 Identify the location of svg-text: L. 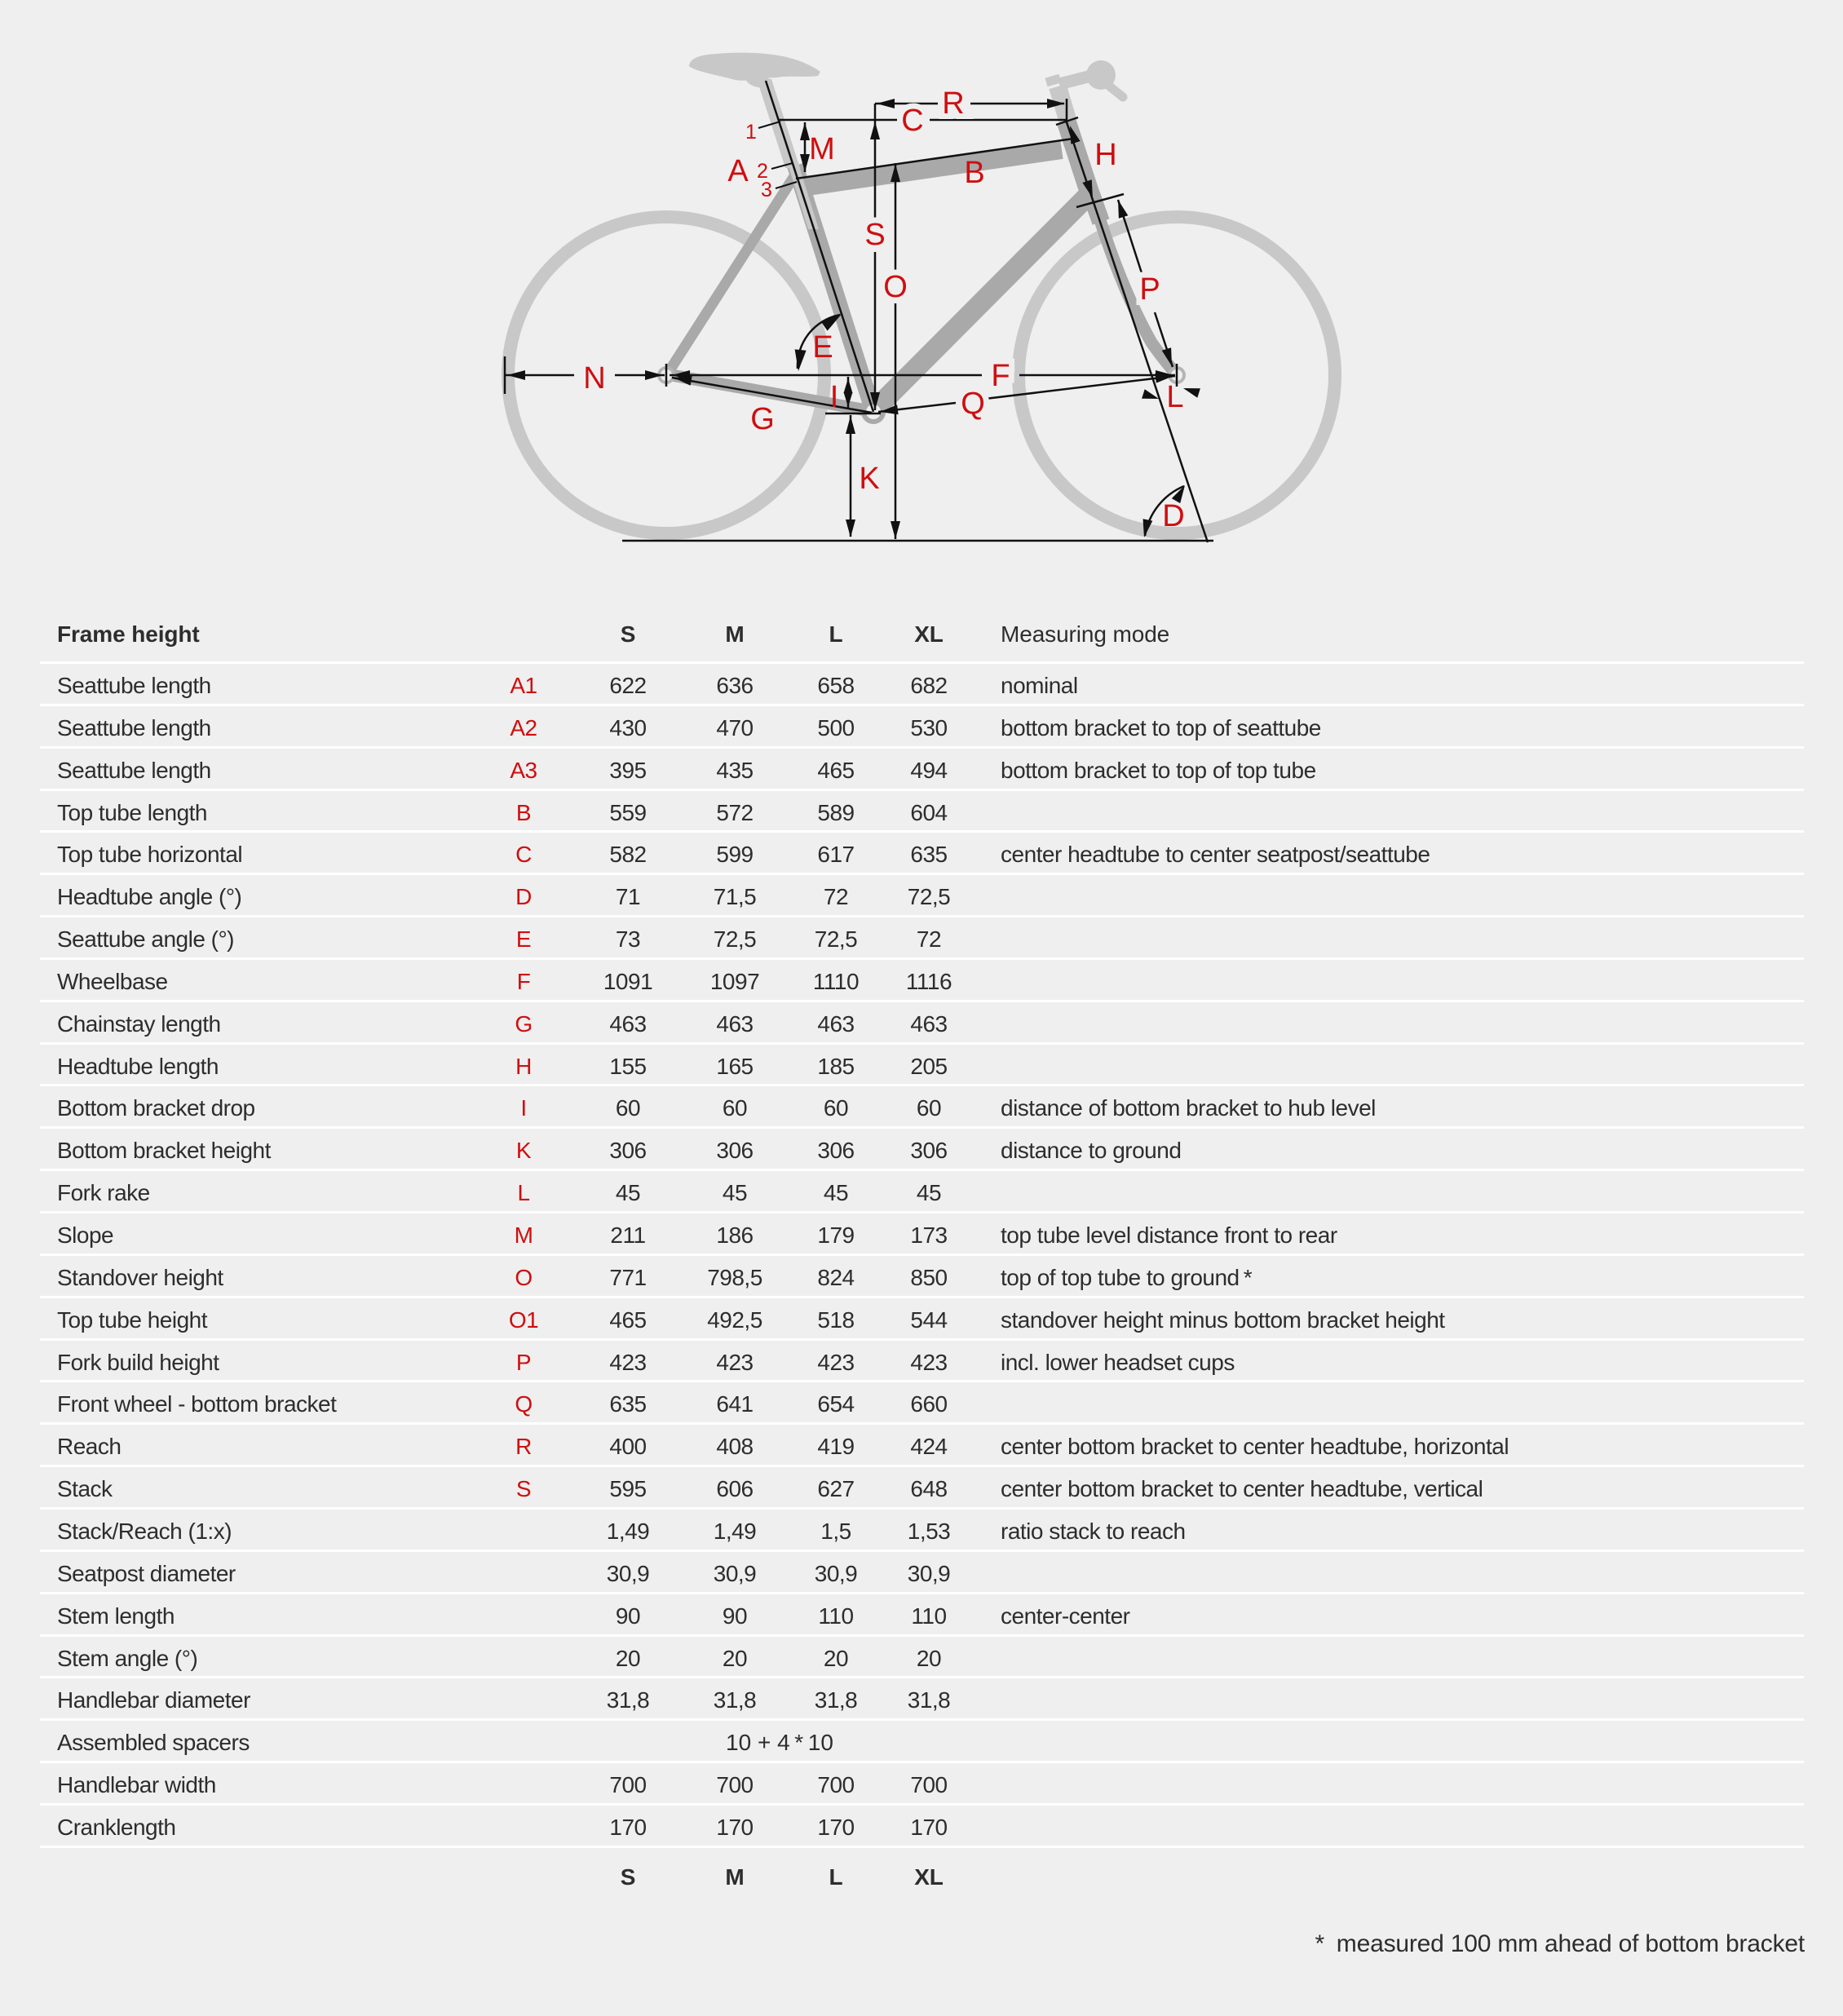
(1174, 397).